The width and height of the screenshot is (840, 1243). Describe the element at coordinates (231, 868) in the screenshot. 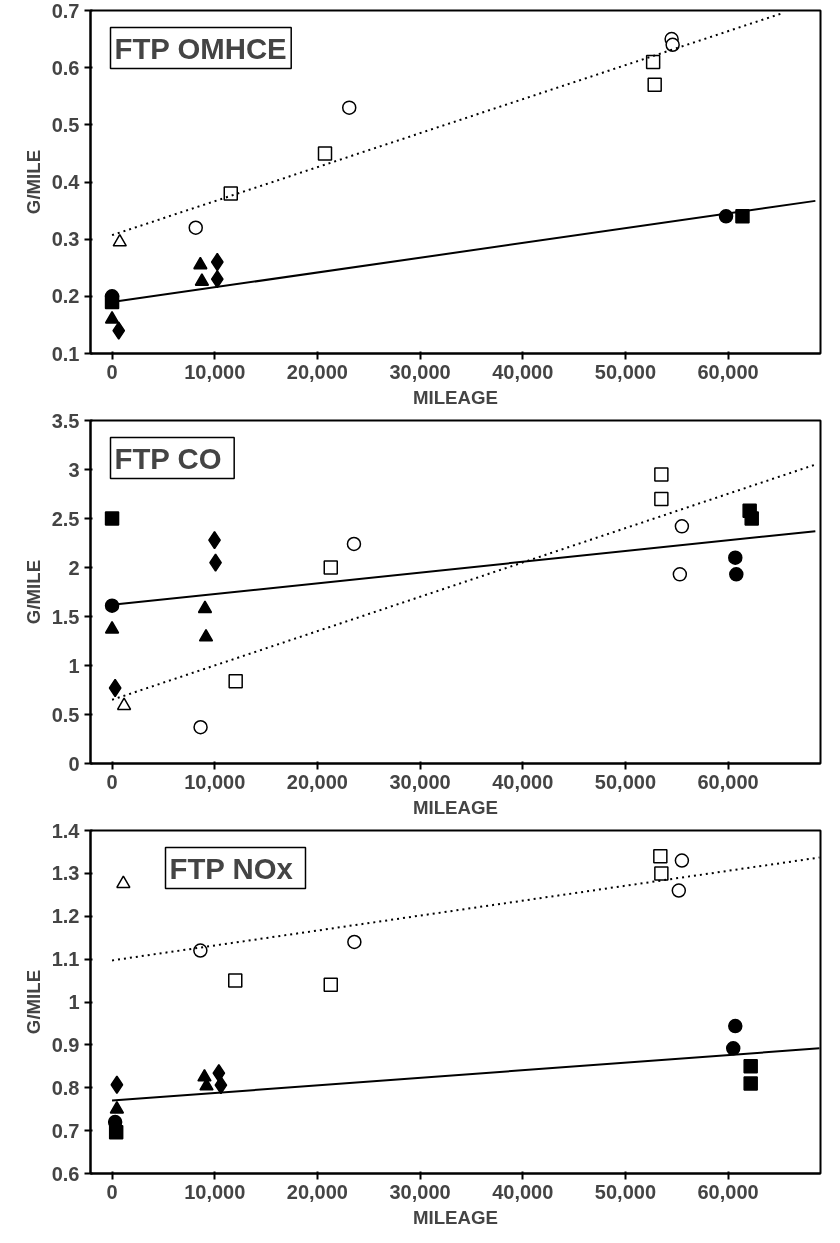

I see `text: FTP NOx` at that location.